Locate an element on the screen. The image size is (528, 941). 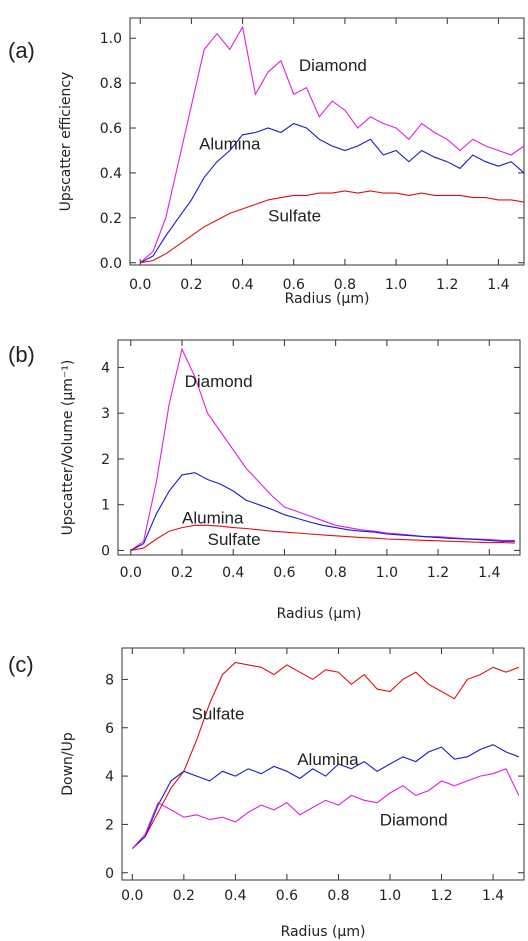
y-tick-label: 6 is located at coordinates (109, 729).